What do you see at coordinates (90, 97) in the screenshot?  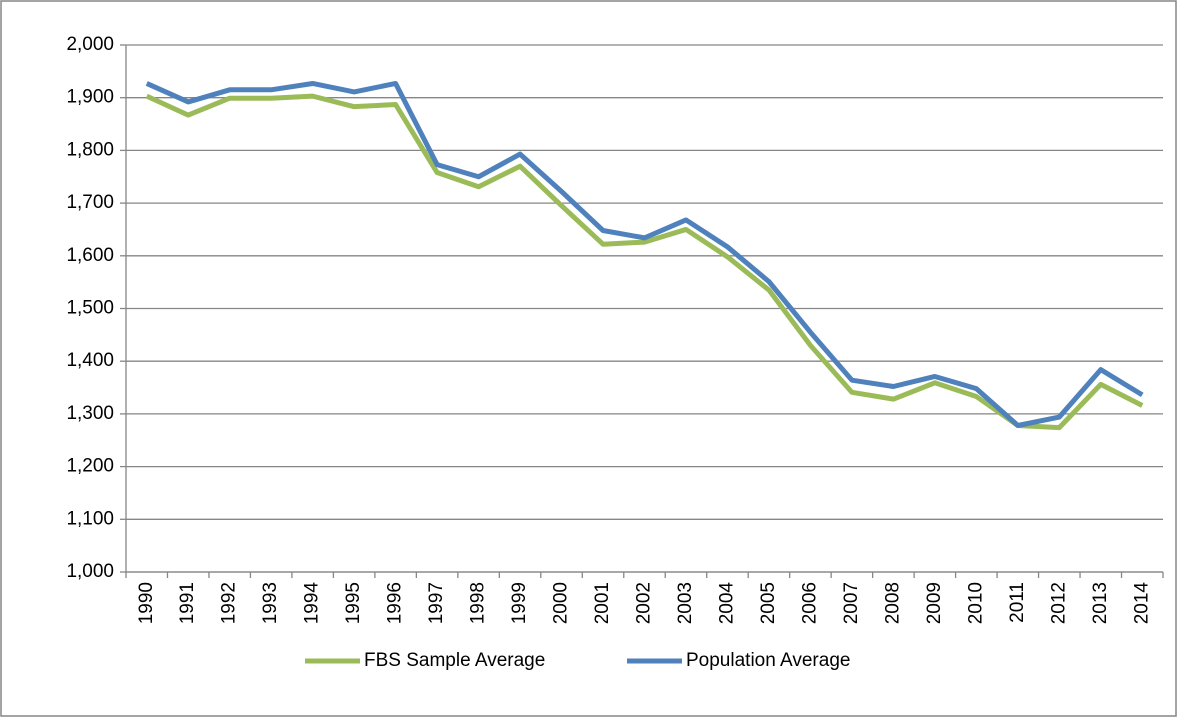 I see `y-tick-label: 1,900` at bounding box center [90, 97].